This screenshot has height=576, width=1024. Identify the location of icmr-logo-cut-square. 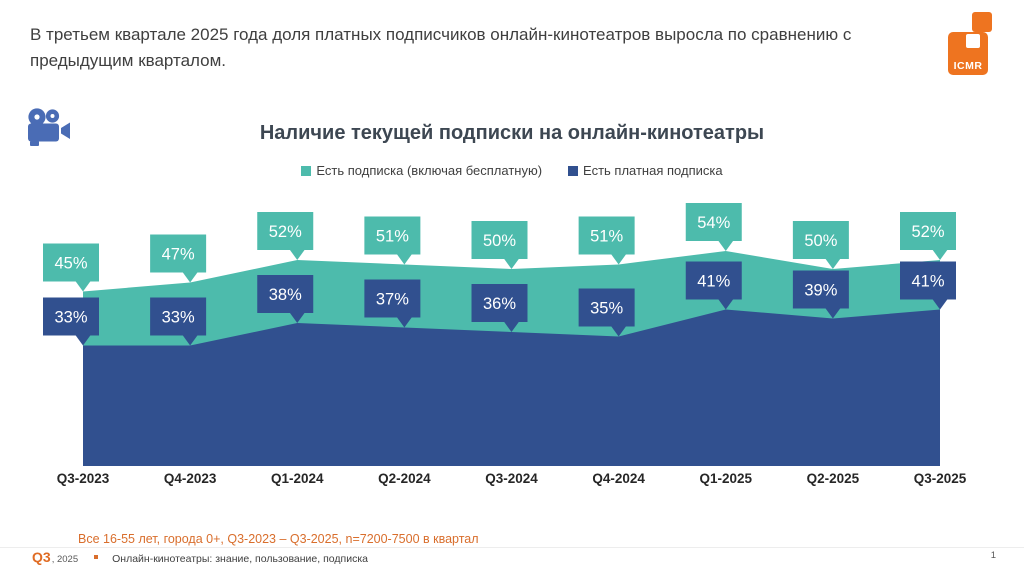
(973, 41).